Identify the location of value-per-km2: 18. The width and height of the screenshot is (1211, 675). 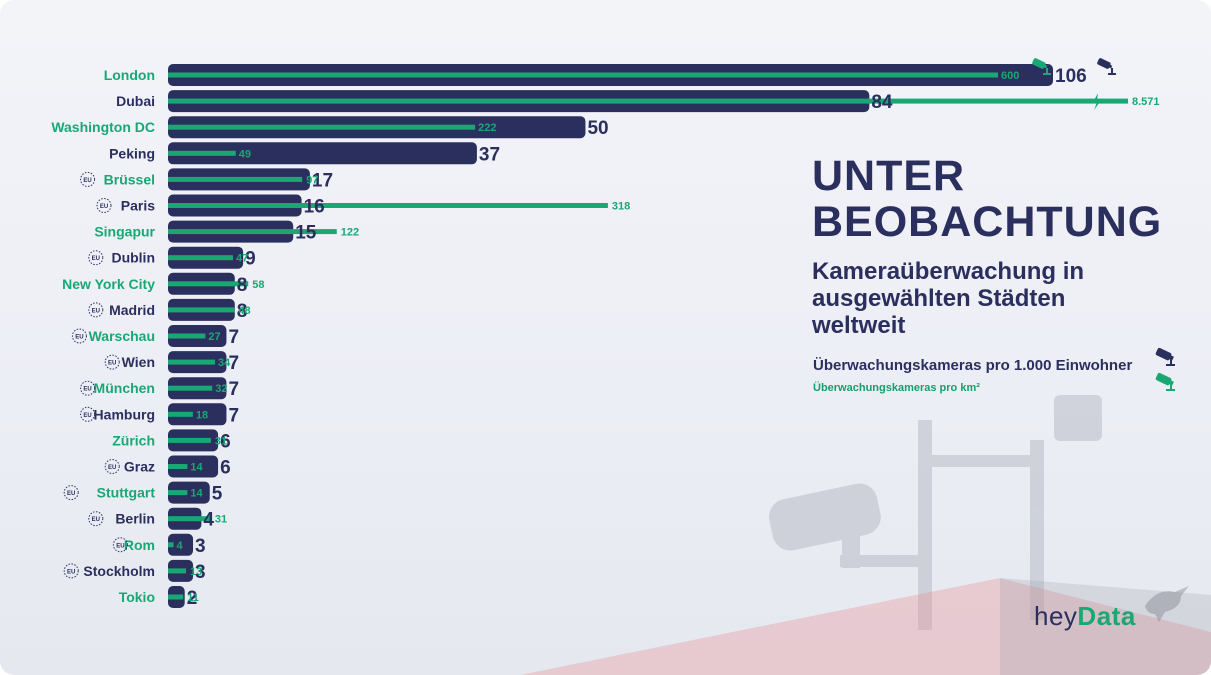
(202, 415).